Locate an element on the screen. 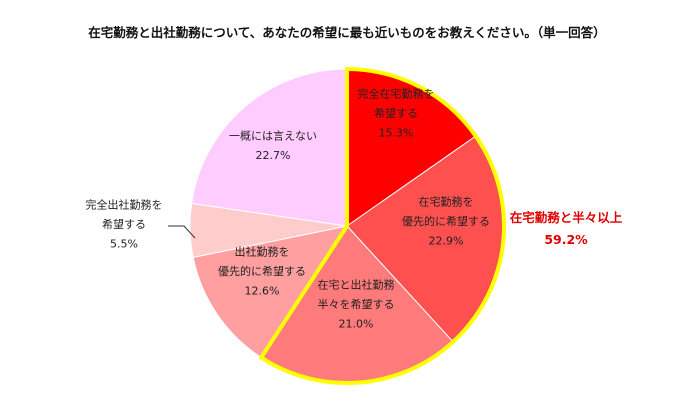  annotation-value: 59.2% is located at coordinates (566, 239).